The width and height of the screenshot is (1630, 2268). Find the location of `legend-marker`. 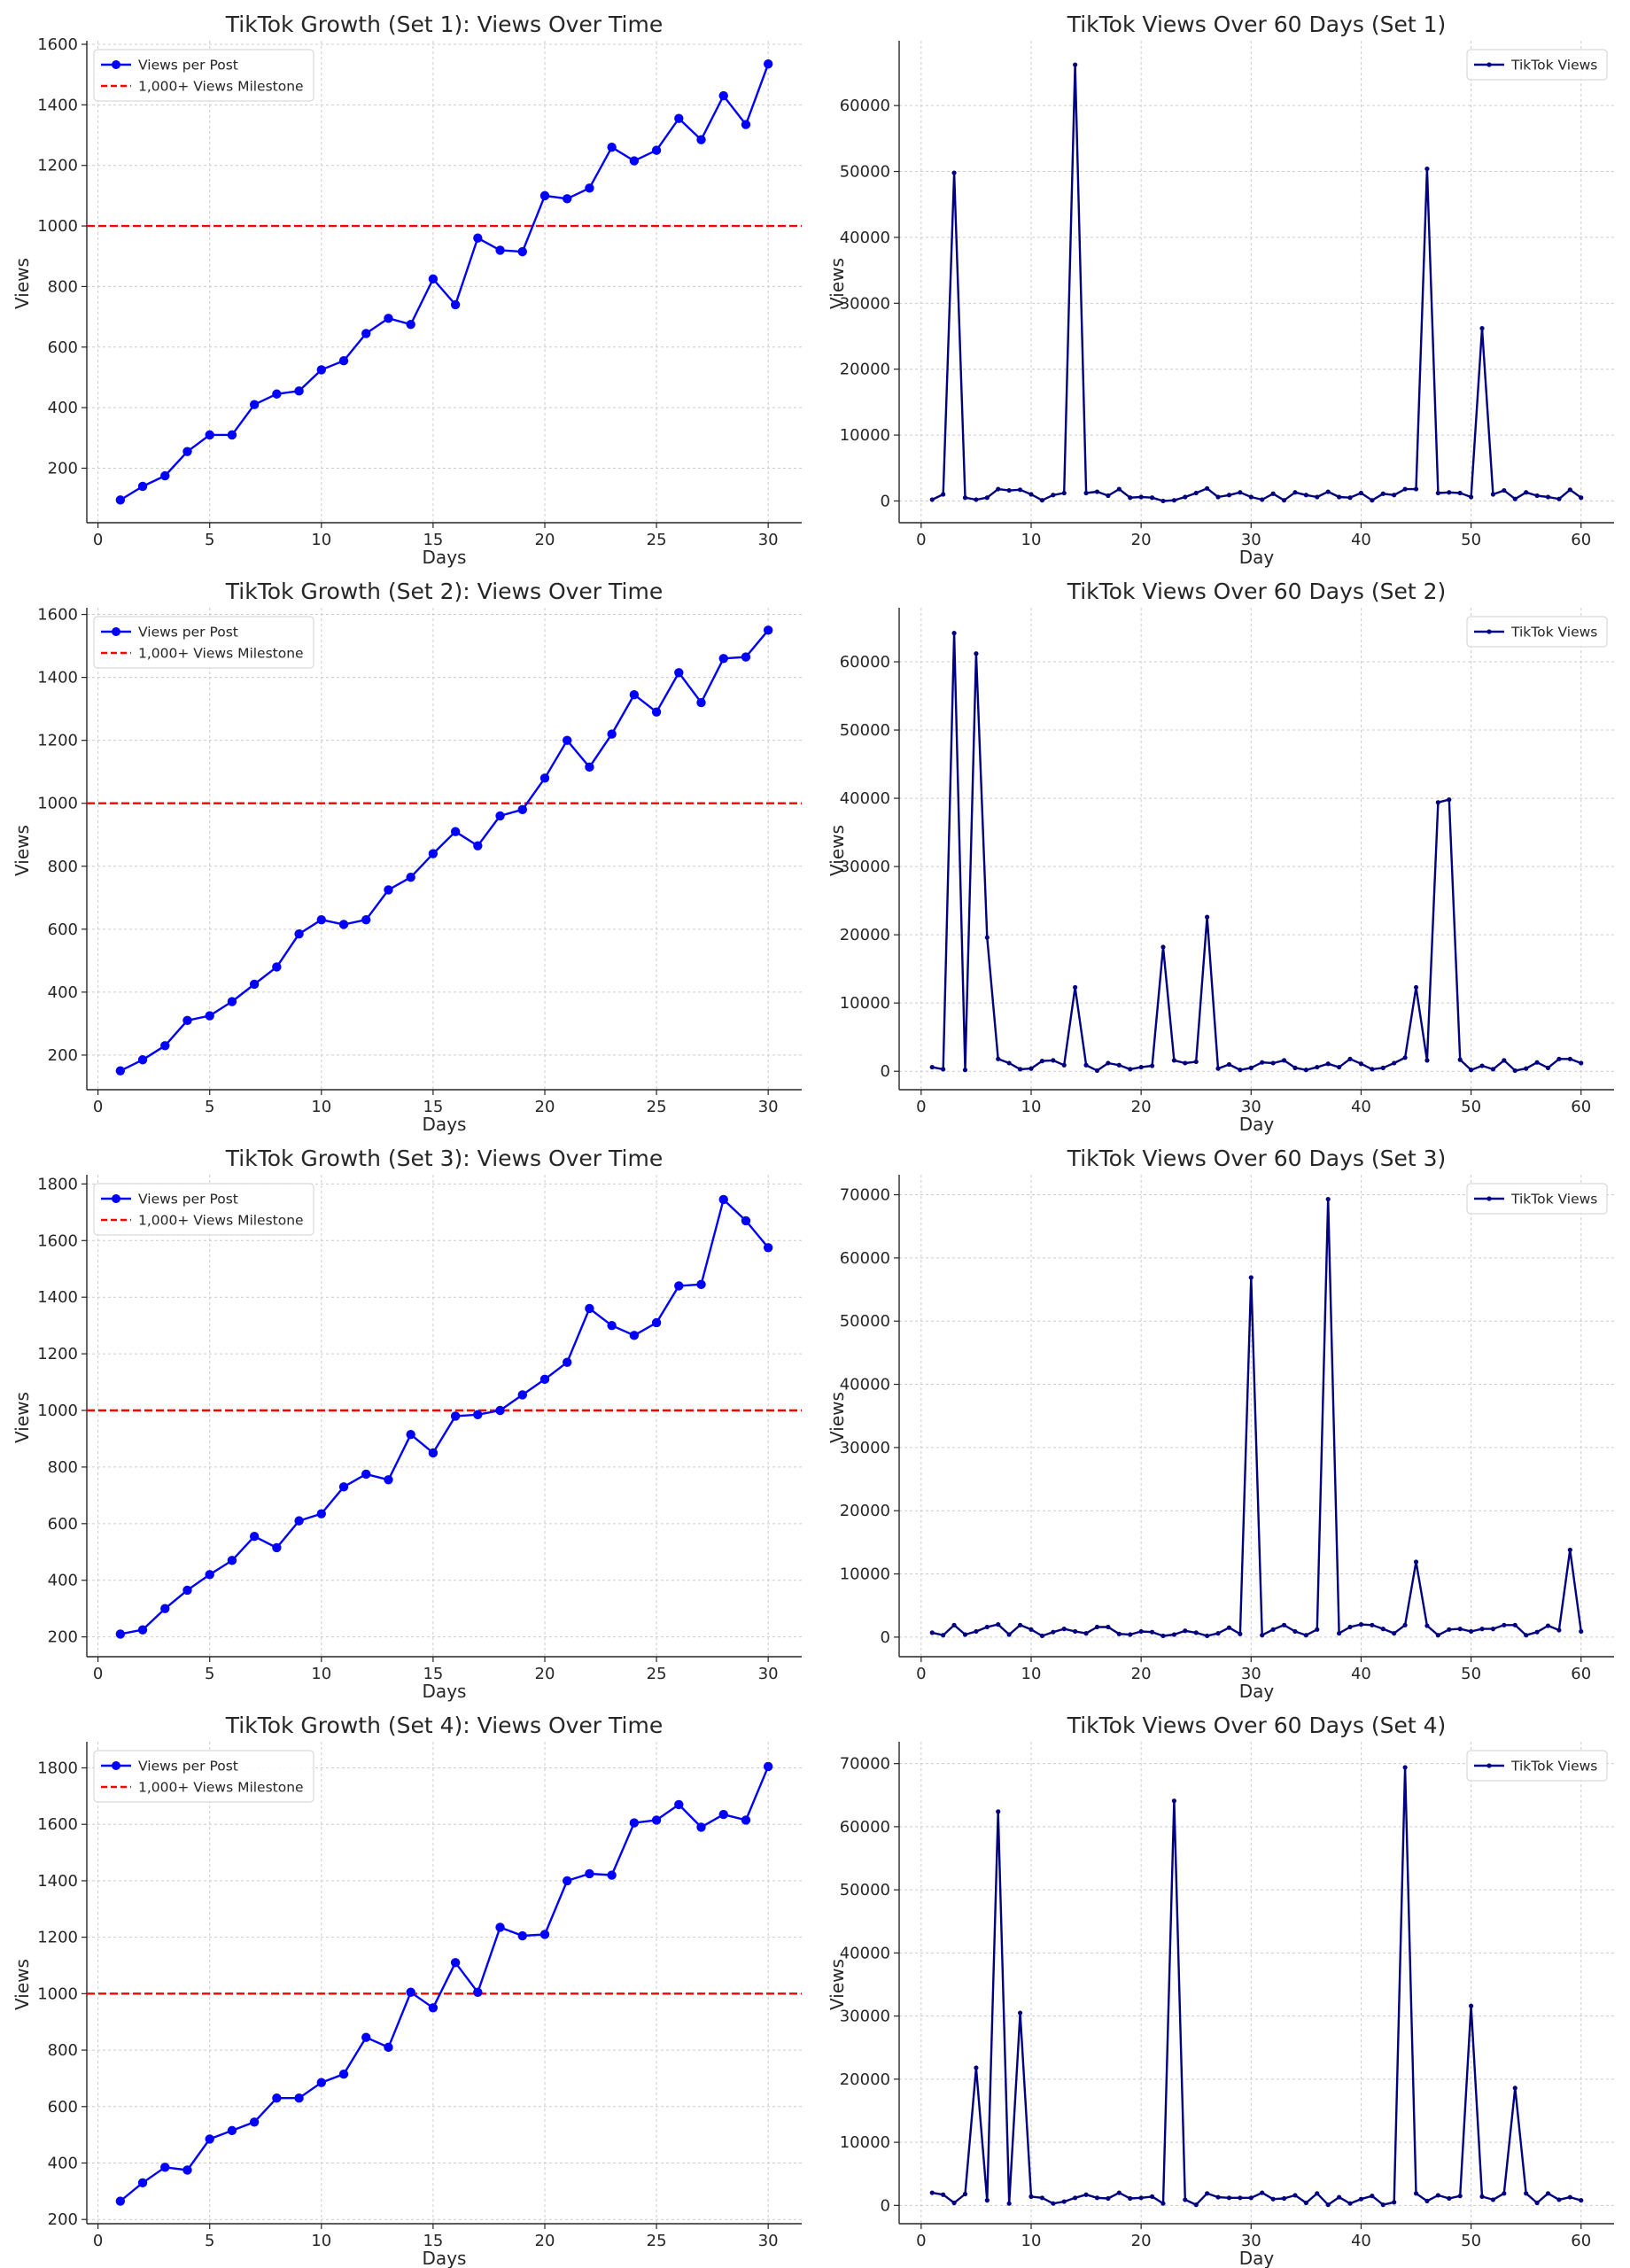

legend-marker is located at coordinates (116, 64).